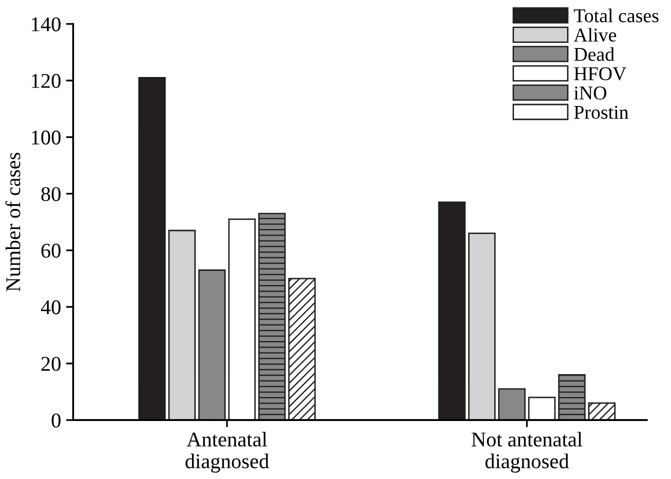  I want to click on y-tick-label: 100, so click(46, 137).